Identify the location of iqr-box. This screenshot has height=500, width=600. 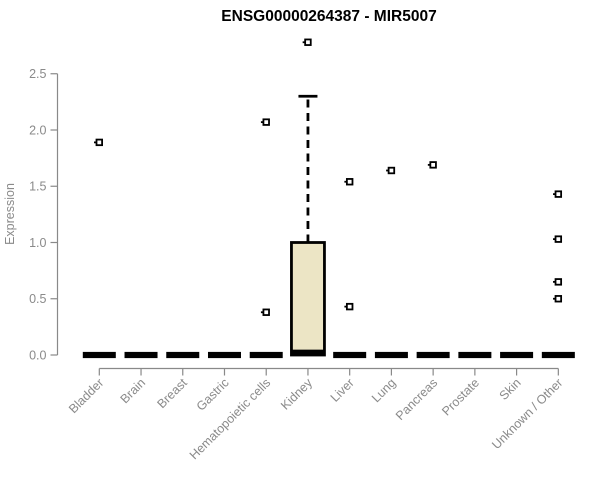
(308, 299).